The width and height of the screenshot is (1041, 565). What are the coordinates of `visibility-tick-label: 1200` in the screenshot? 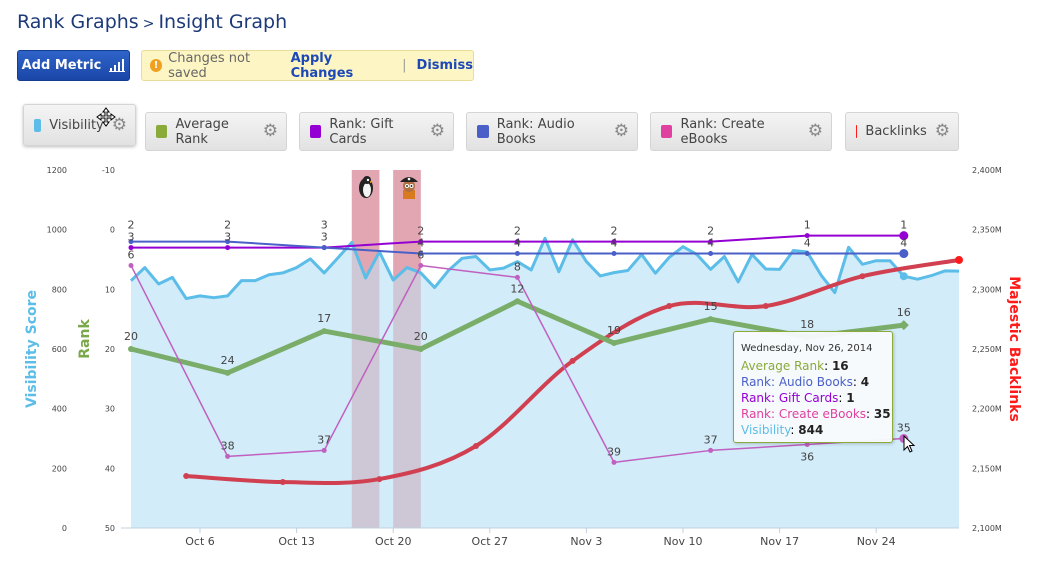 It's located at (57, 170).